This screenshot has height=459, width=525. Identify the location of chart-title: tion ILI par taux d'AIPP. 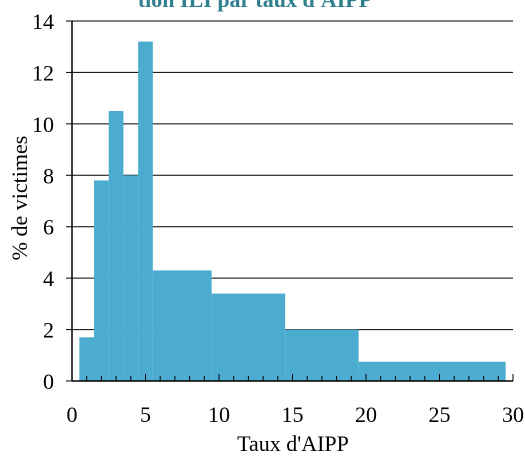
(255, 6).